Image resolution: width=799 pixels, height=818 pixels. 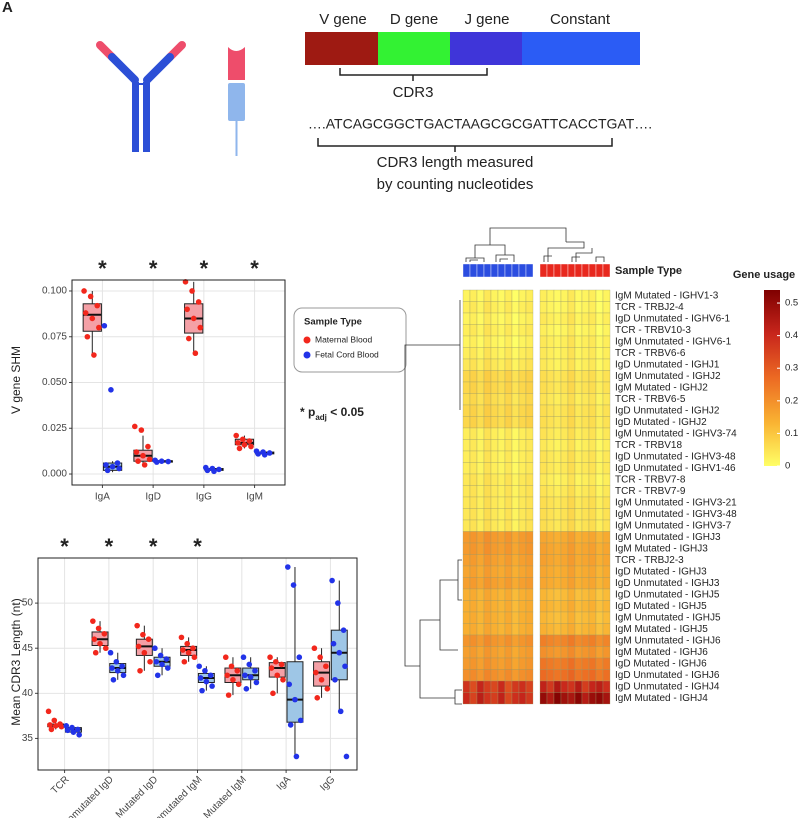 I want to click on row-label: IgM Unmutated - IGHJ6, so click(x=668, y=640).